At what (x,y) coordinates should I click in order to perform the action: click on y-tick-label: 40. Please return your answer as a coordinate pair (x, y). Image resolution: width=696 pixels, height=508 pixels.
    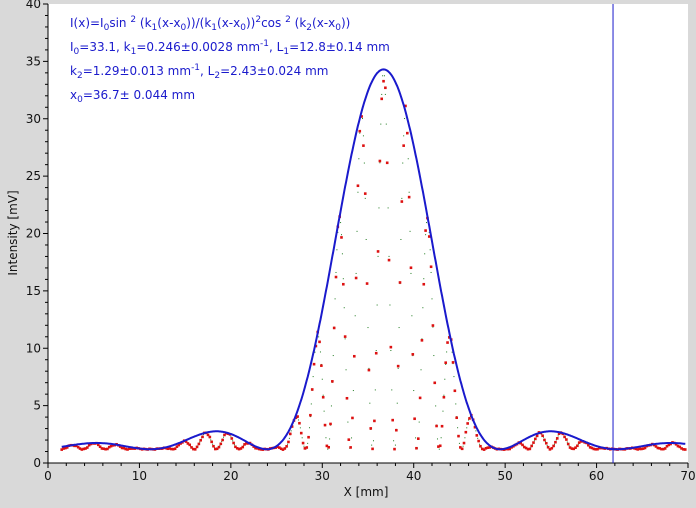
    Looking at the image, I should click on (33, 5).